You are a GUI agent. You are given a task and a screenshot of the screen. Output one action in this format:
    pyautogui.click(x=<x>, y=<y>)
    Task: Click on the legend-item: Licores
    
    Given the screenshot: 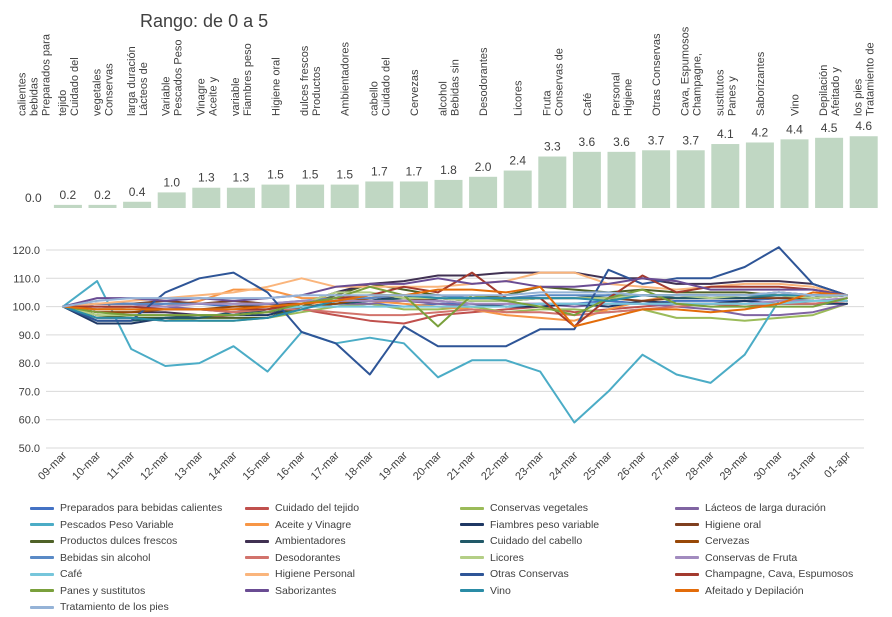 What is the action you would take?
    pyautogui.click(x=492, y=558)
    